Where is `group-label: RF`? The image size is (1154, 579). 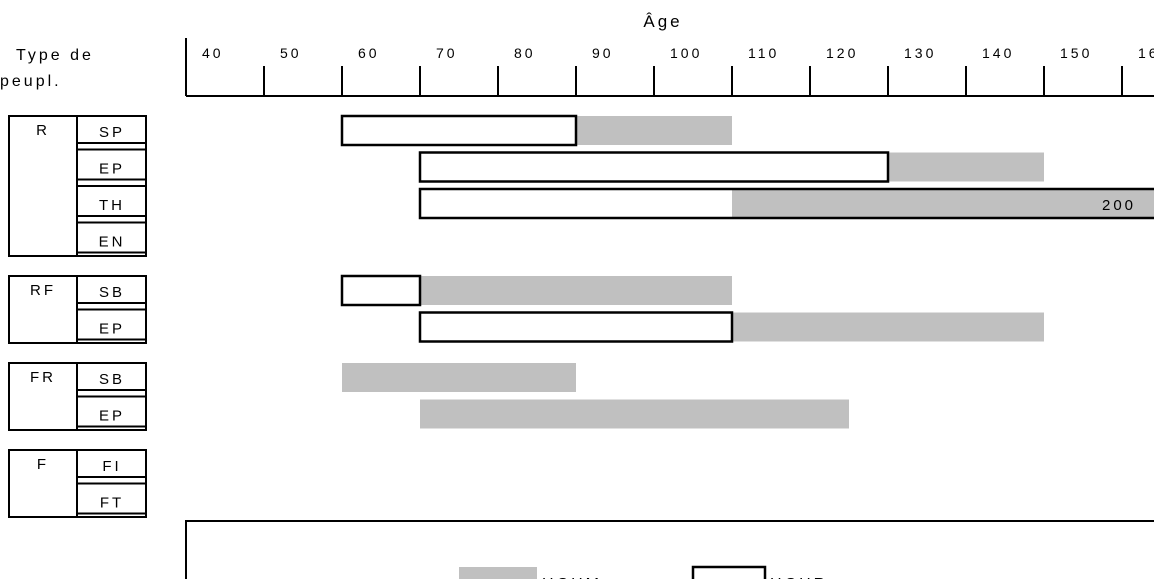 group-label: RF is located at coordinates (43, 290).